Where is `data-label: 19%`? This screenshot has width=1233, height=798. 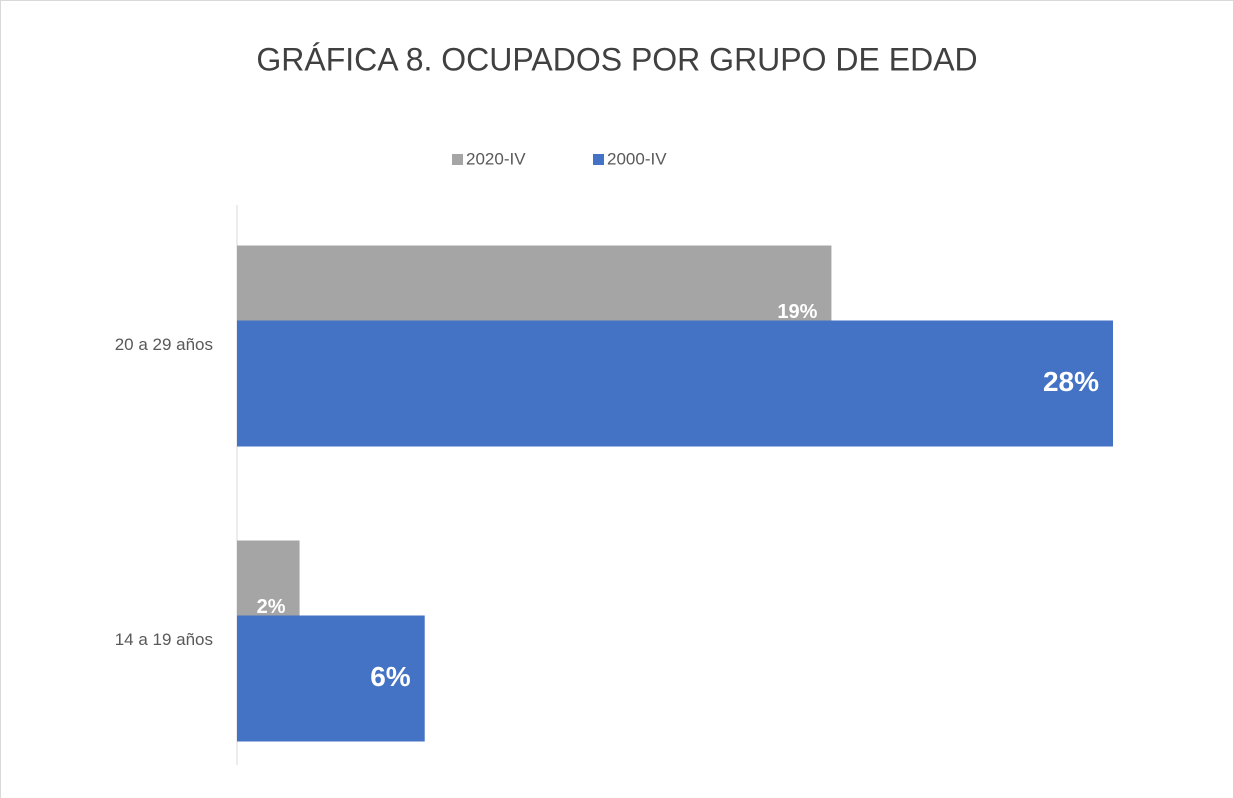 data-label: 19% is located at coordinates (797, 312).